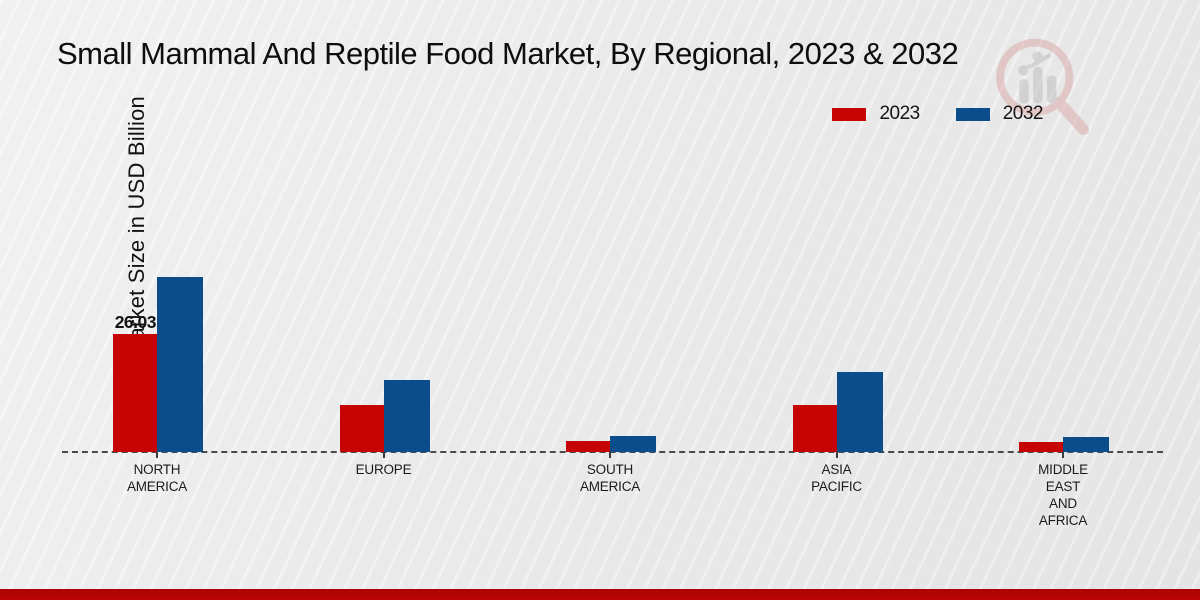 This screenshot has width=1200, height=600. What do you see at coordinates (876, 114) in the screenshot?
I see `legend-item-2023: 2023` at bounding box center [876, 114].